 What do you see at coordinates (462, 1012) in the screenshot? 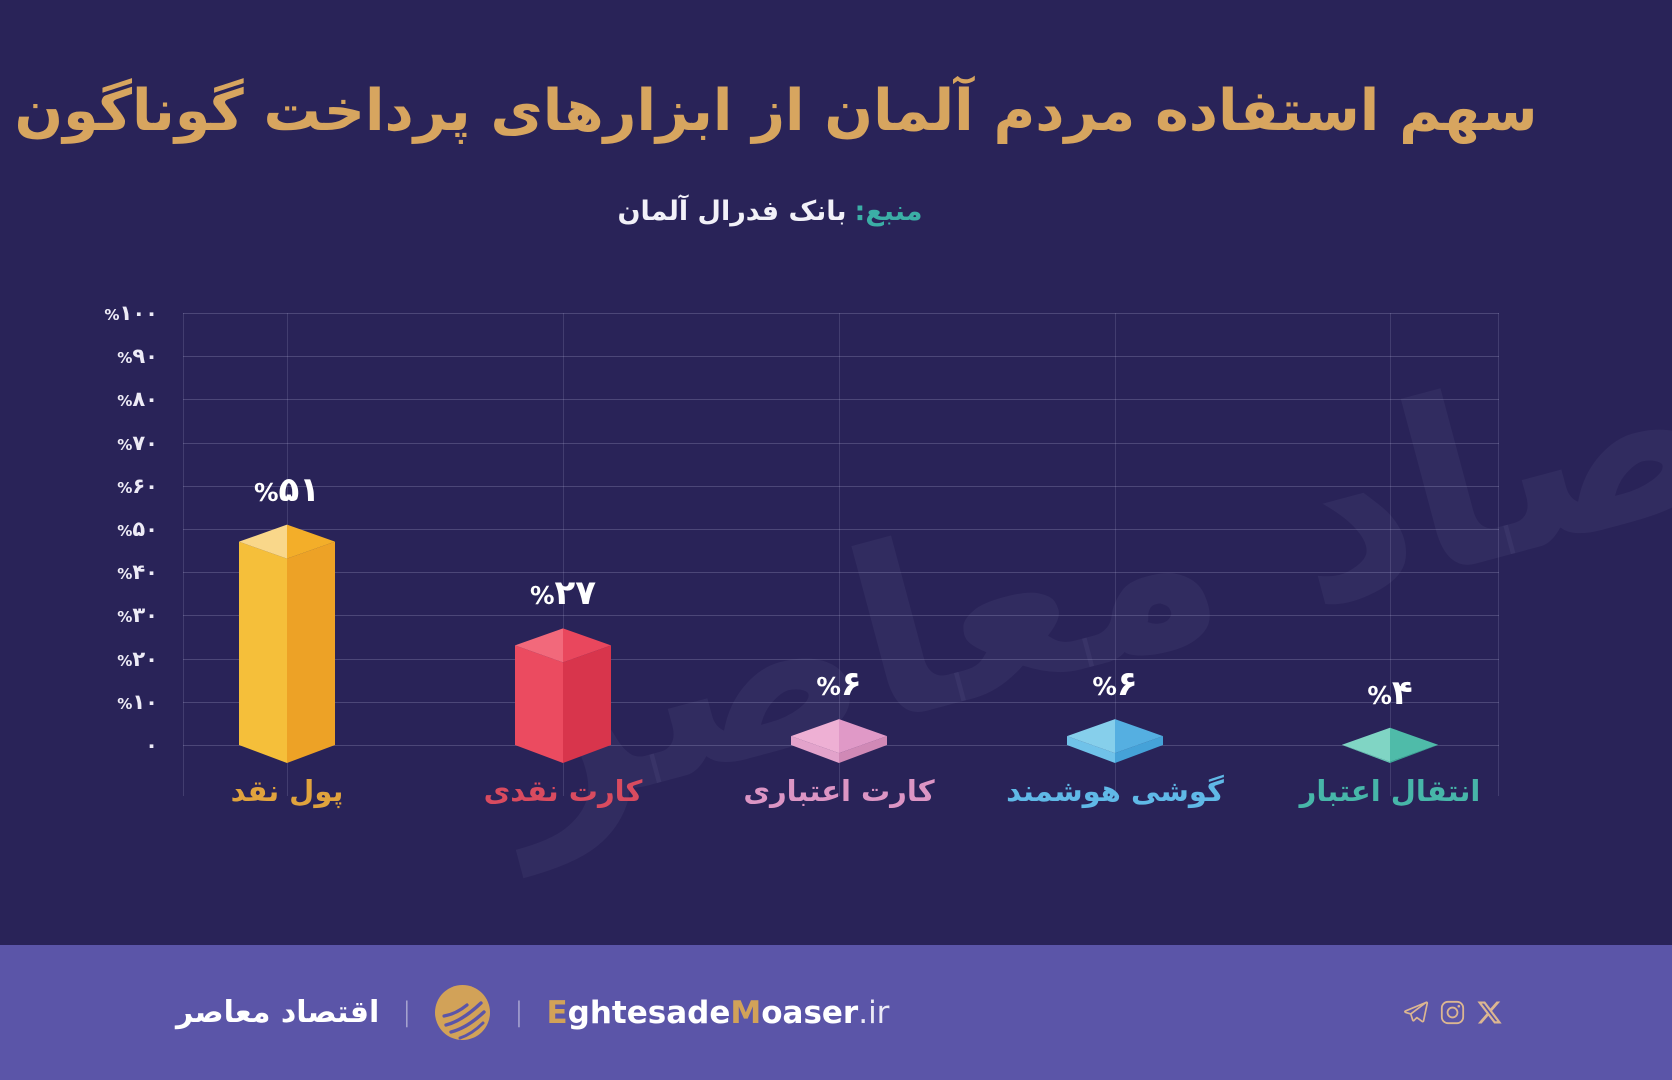
I see `brand-logo-icon` at bounding box center [462, 1012].